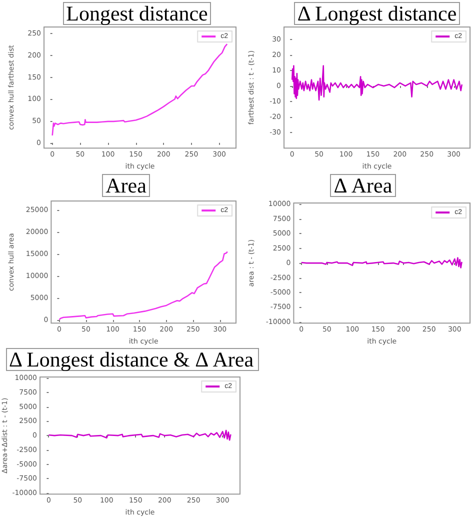 The width and height of the screenshot is (471, 521). What do you see at coordinates (127, 186) in the screenshot?
I see `chart-title: Area` at bounding box center [127, 186].